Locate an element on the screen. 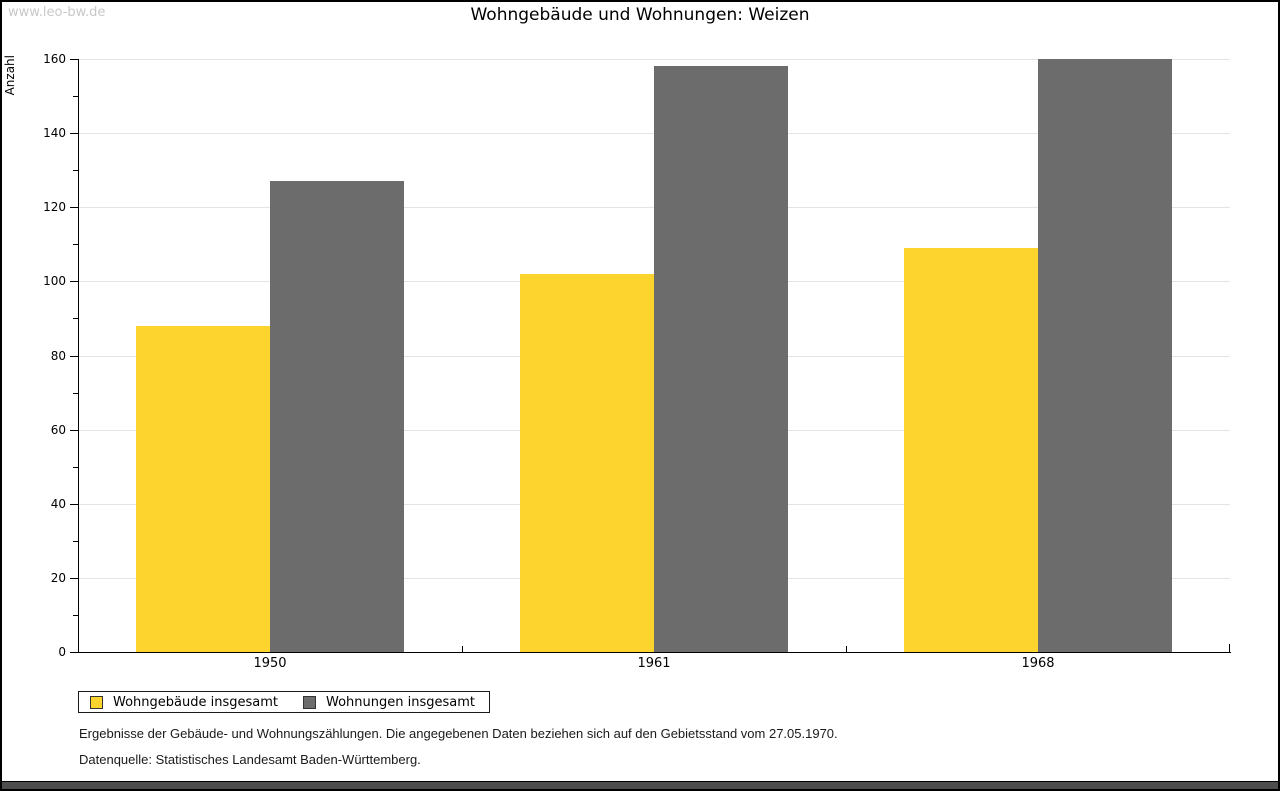 The height and width of the screenshot is (791, 1280). y-tick-label-0: 0 is located at coordinates (62, 652).